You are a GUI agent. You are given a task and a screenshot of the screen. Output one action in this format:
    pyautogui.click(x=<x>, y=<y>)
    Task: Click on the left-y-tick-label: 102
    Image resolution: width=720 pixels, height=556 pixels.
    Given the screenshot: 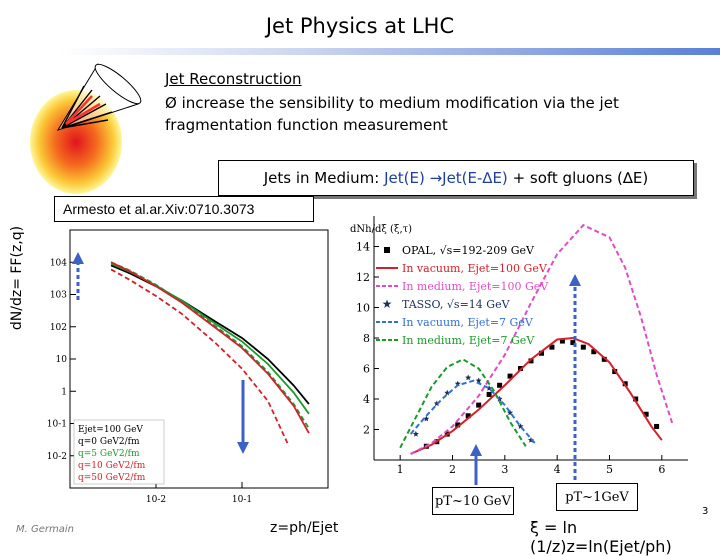 What is the action you would take?
    pyautogui.click(x=58, y=328)
    